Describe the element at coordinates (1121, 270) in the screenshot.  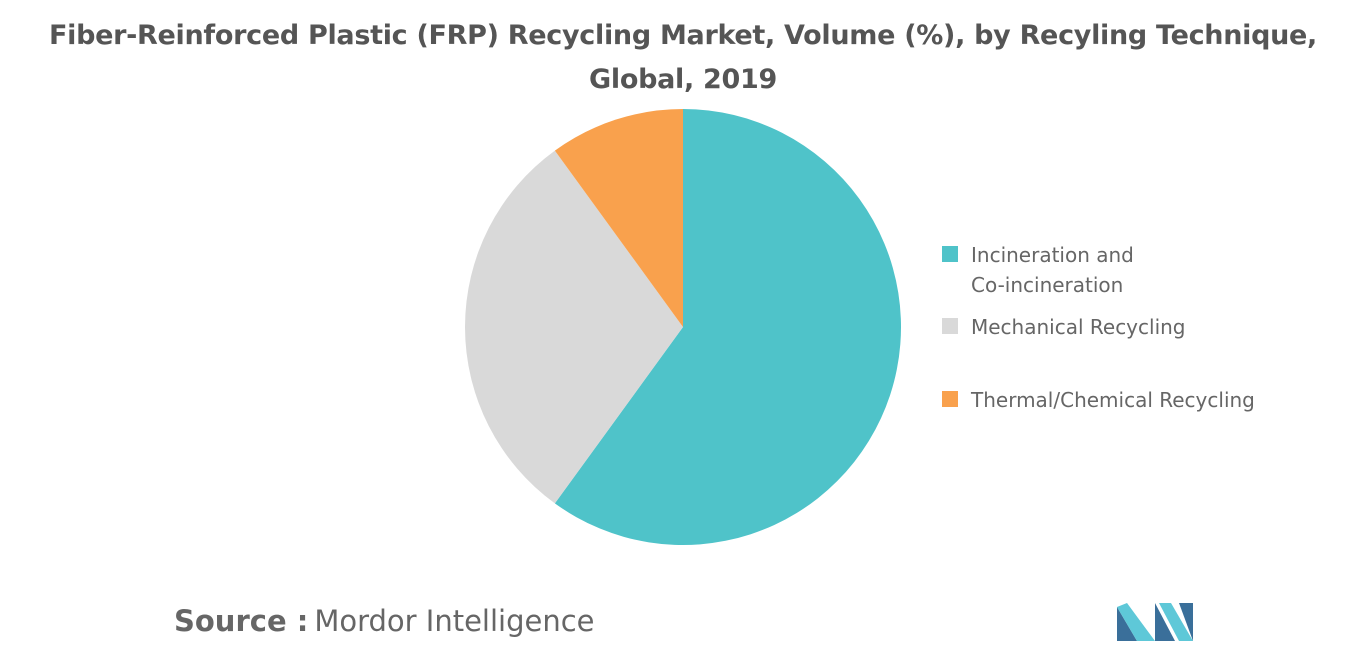
I see `legend-label-incineration: Incineration and Co-incineration` at that location.